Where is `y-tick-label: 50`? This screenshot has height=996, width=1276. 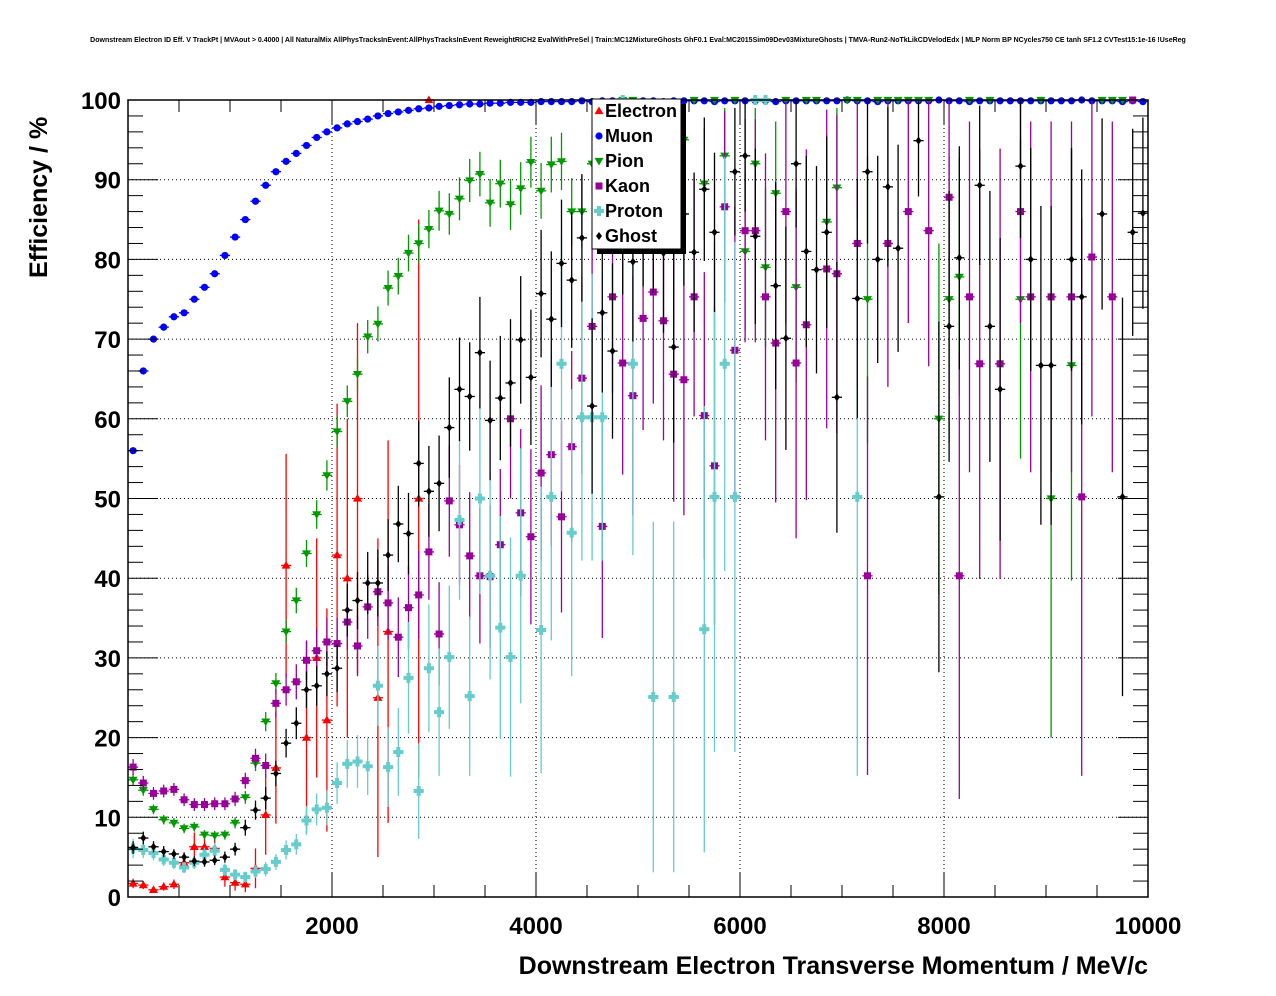 y-tick-label: 50 is located at coordinates (107, 500).